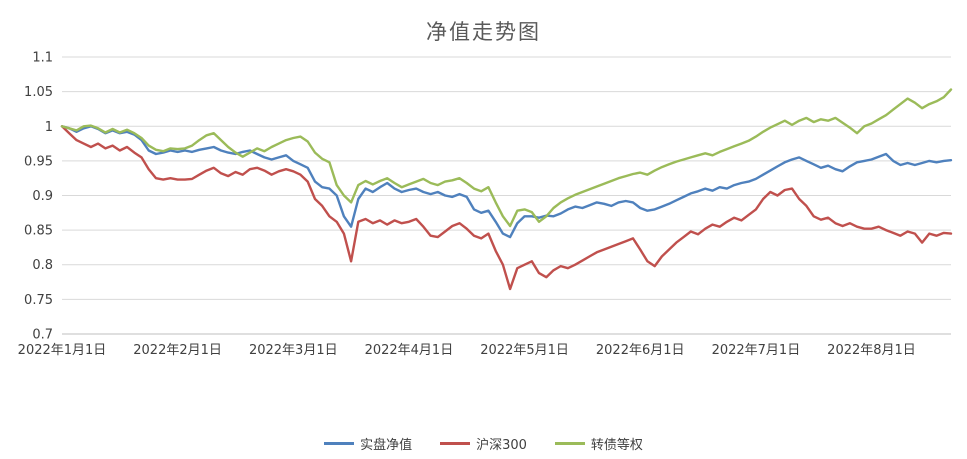 The height and width of the screenshot is (459, 967). I want to click on legend-item-csi300: 沪深300, so click(483, 443).